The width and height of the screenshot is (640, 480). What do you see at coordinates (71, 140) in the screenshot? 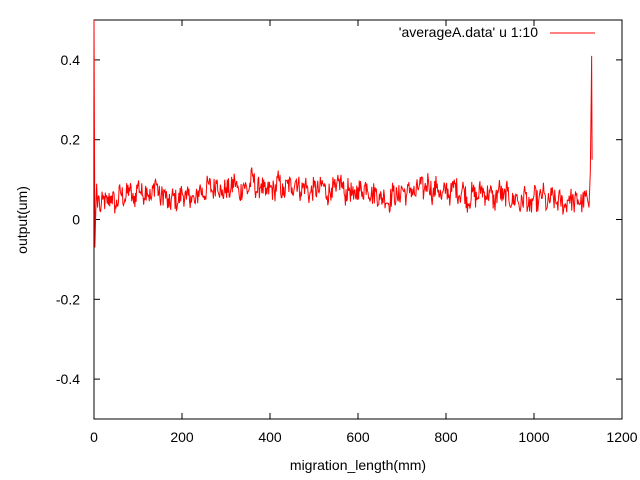
I see `y-tick-label: 0.2` at bounding box center [71, 140].